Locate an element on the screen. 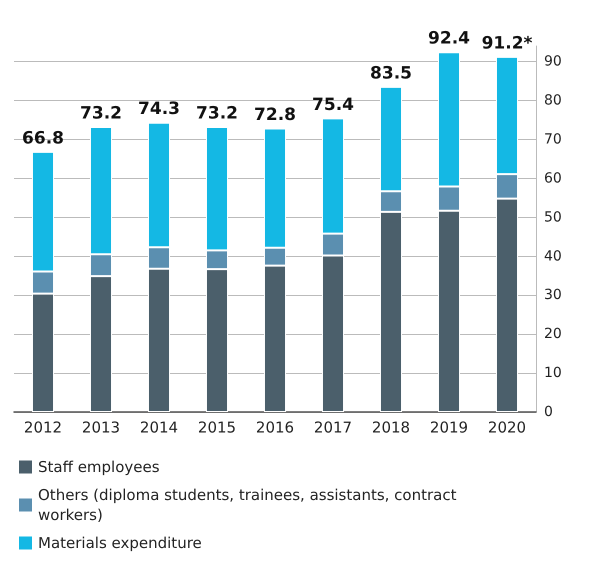 This screenshot has height=570, width=592. y-tick-label: 30 is located at coordinates (553, 295).